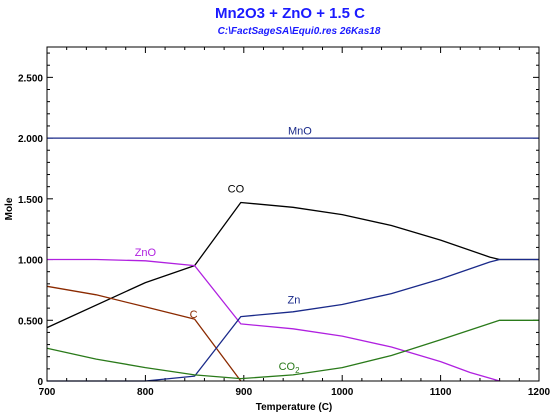 Image resolution: width=550 pixels, height=416 pixels. What do you see at coordinates (300, 131) in the screenshot?
I see `series-label-mno: MnO` at bounding box center [300, 131].